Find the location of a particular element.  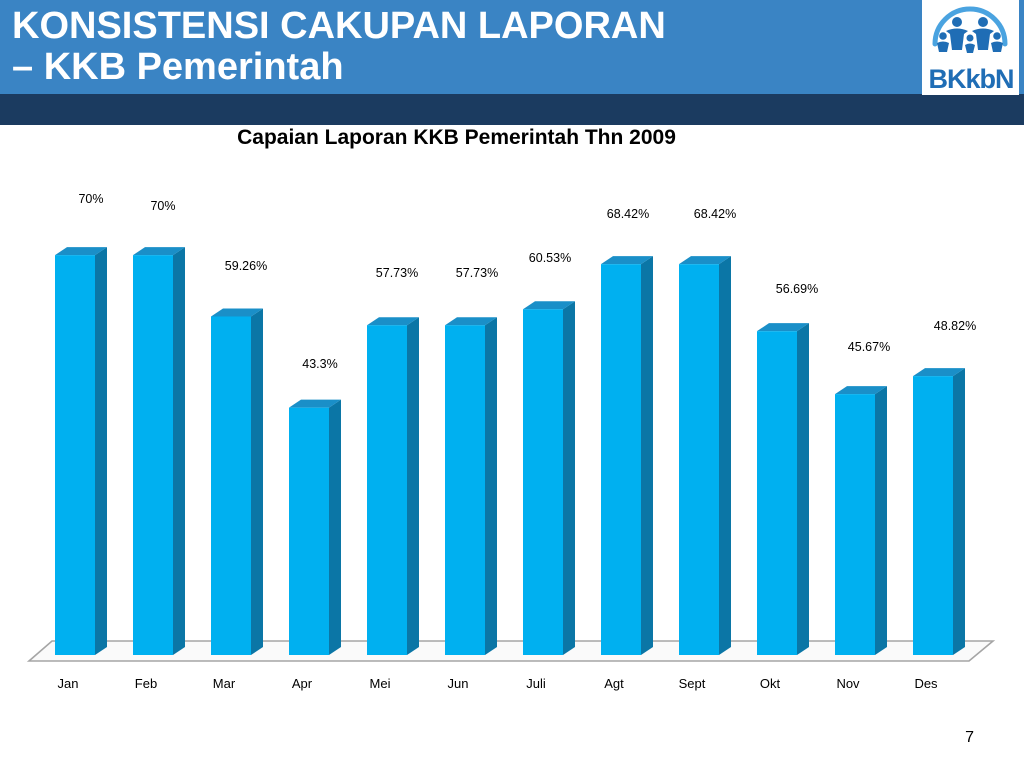

slide-title-line-2: – KKB Pemerintah is located at coordinates (178, 67).